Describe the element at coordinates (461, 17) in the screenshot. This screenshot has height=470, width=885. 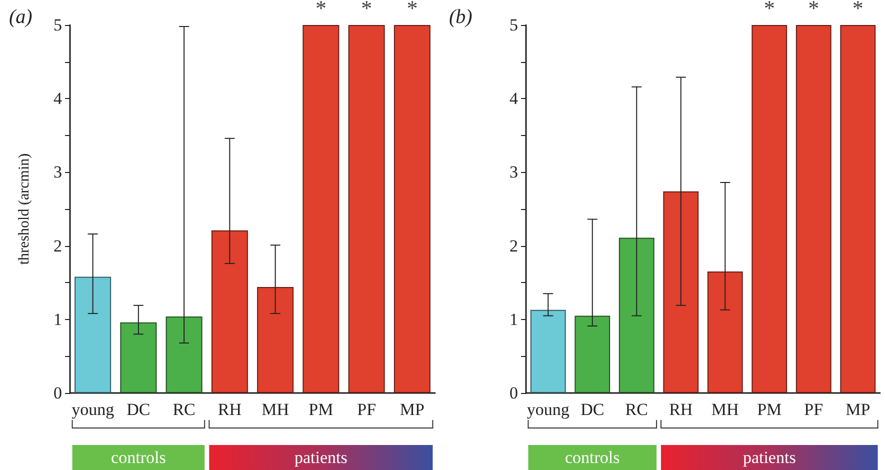
I see `chart-title: (b)` at that location.